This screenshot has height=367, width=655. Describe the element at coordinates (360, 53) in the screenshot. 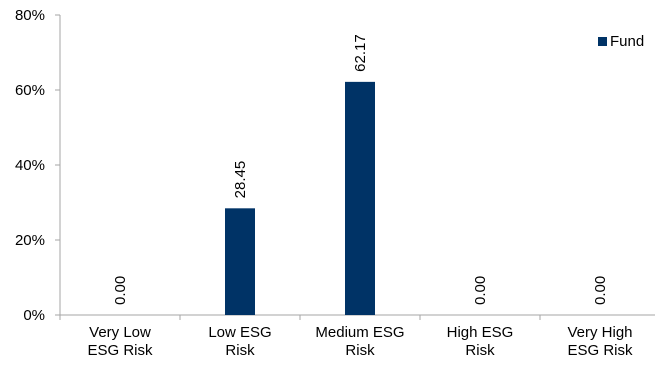

I see `data-label: 62.17` at that location.